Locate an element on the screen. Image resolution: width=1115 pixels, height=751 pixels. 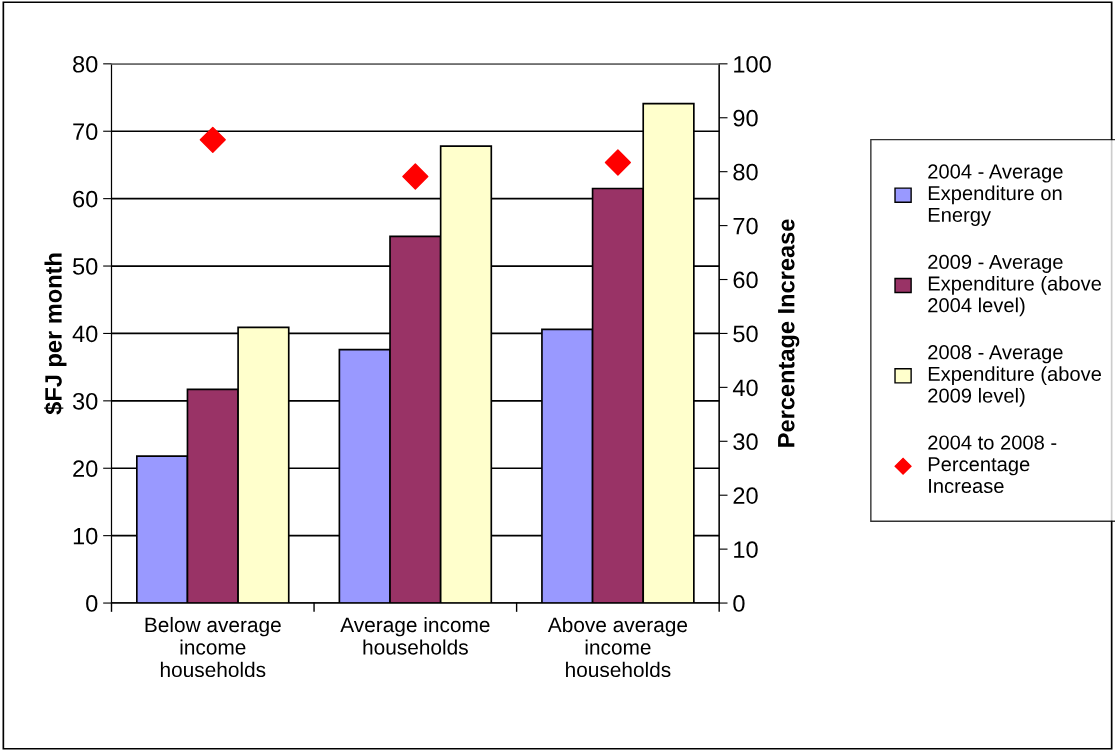
x-tick-label: Average income households is located at coordinates (415, 635).